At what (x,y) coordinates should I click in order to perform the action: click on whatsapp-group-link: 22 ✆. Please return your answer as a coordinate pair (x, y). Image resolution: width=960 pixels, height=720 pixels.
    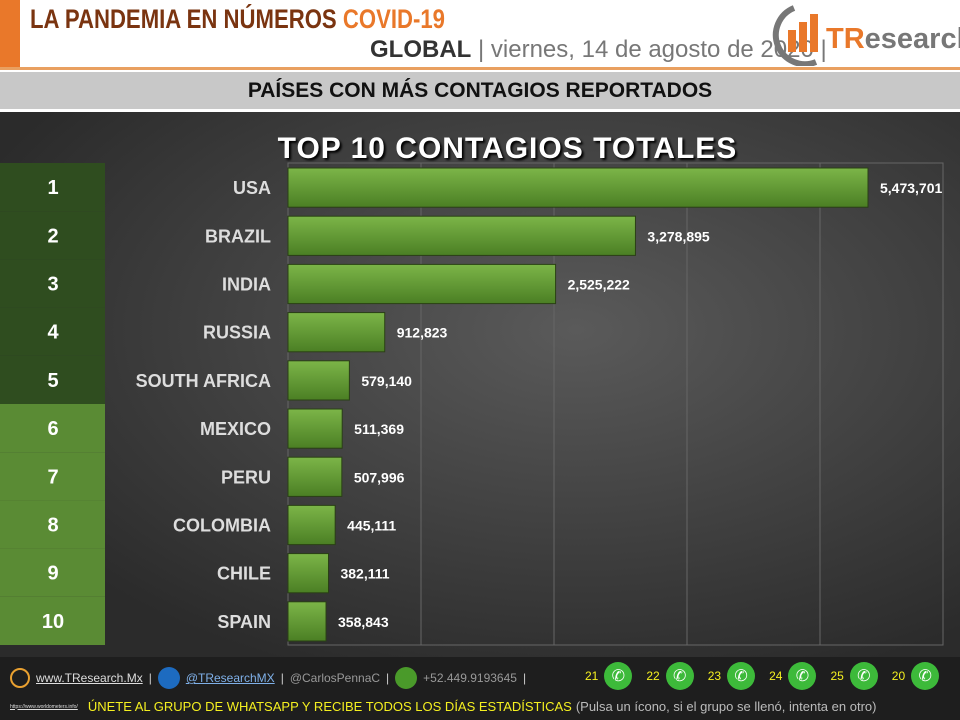
    Looking at the image, I should click on (670, 676).